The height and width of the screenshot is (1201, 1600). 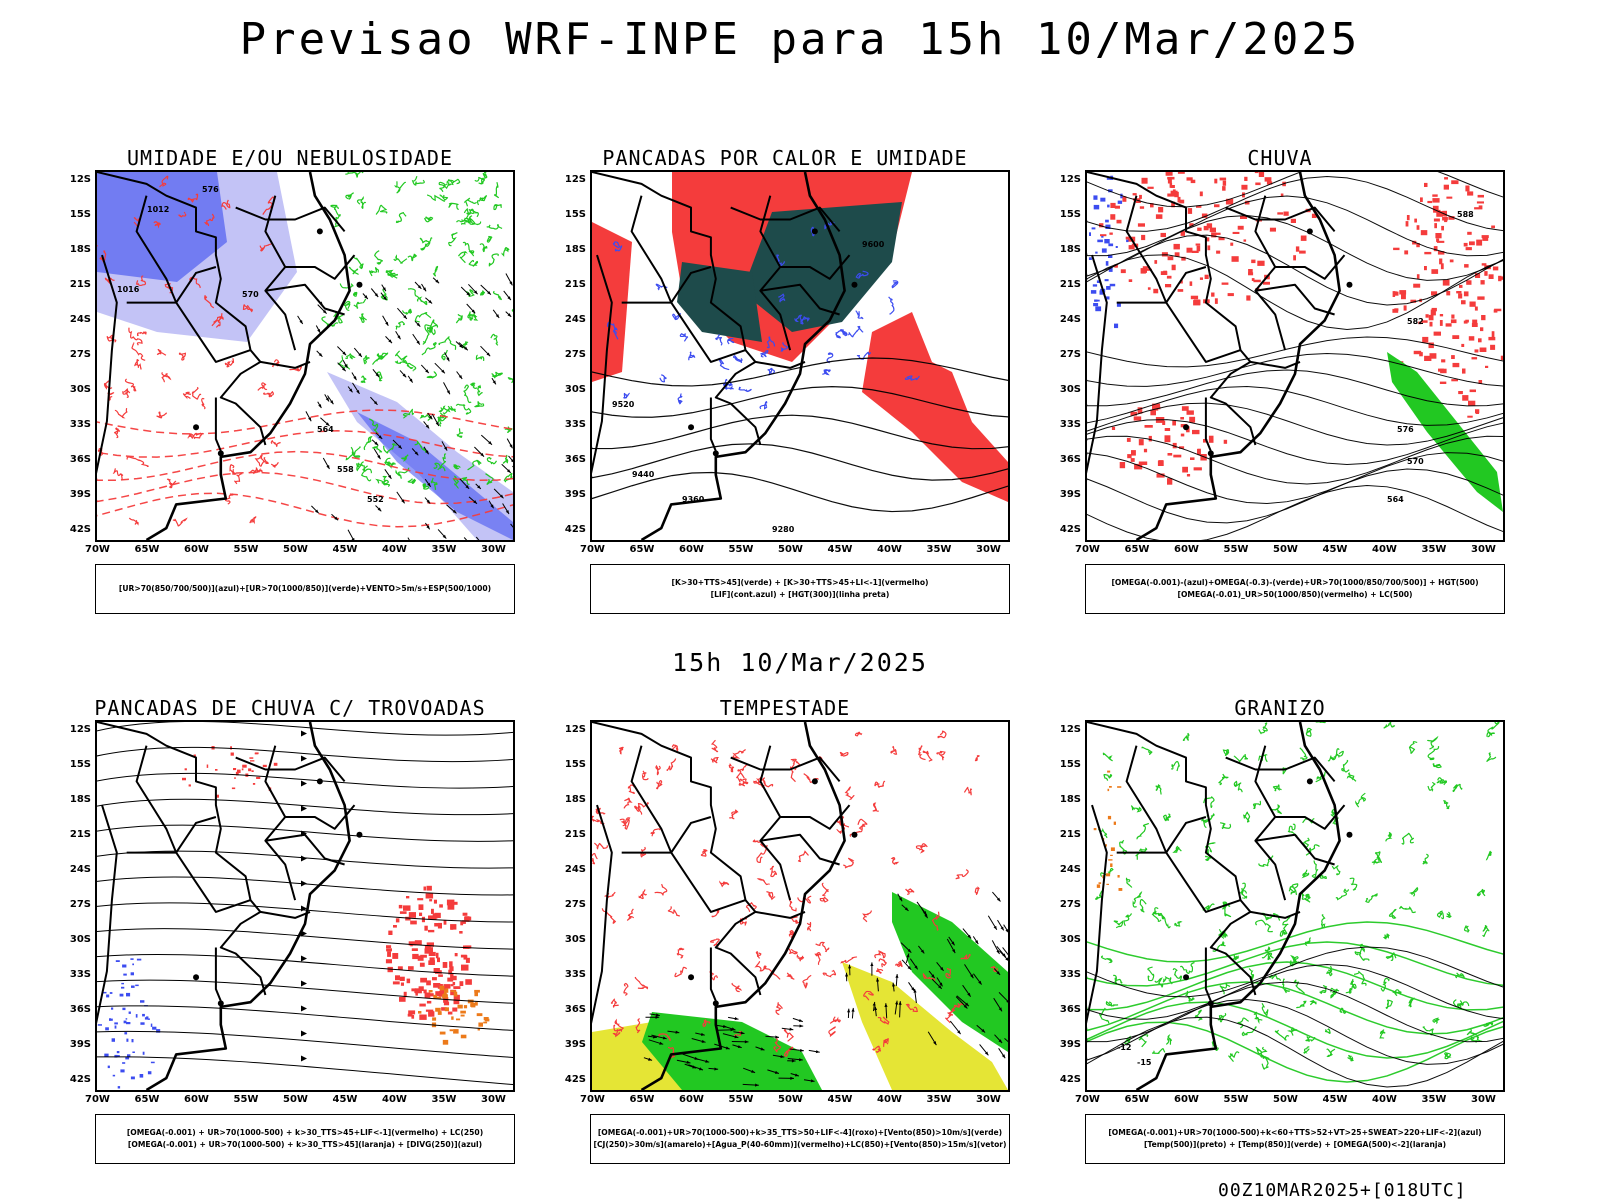 What do you see at coordinates (210, 189) in the screenshot?
I see `contour-label: 576` at bounding box center [210, 189].